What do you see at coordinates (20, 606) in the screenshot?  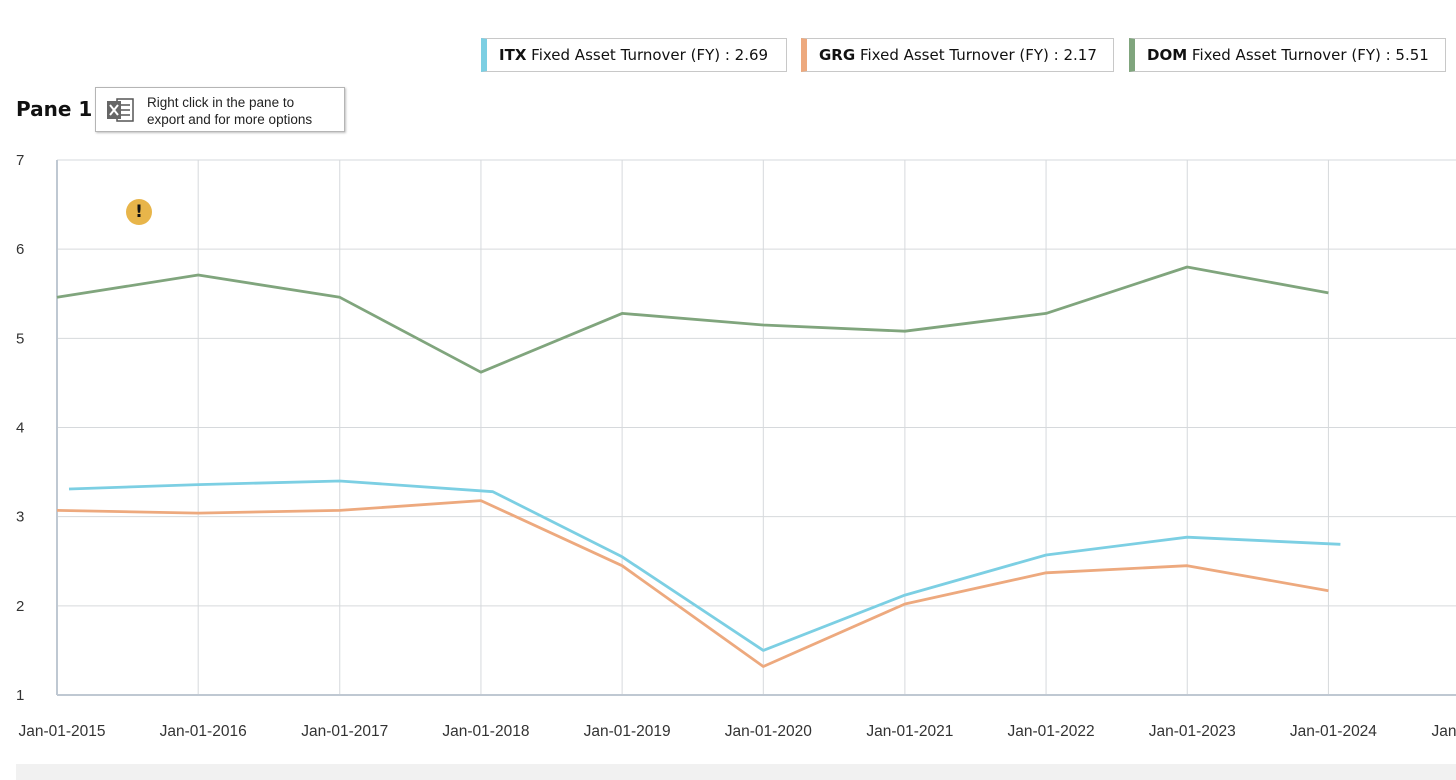 I see `y-tick-label: 2` at bounding box center [20, 606].